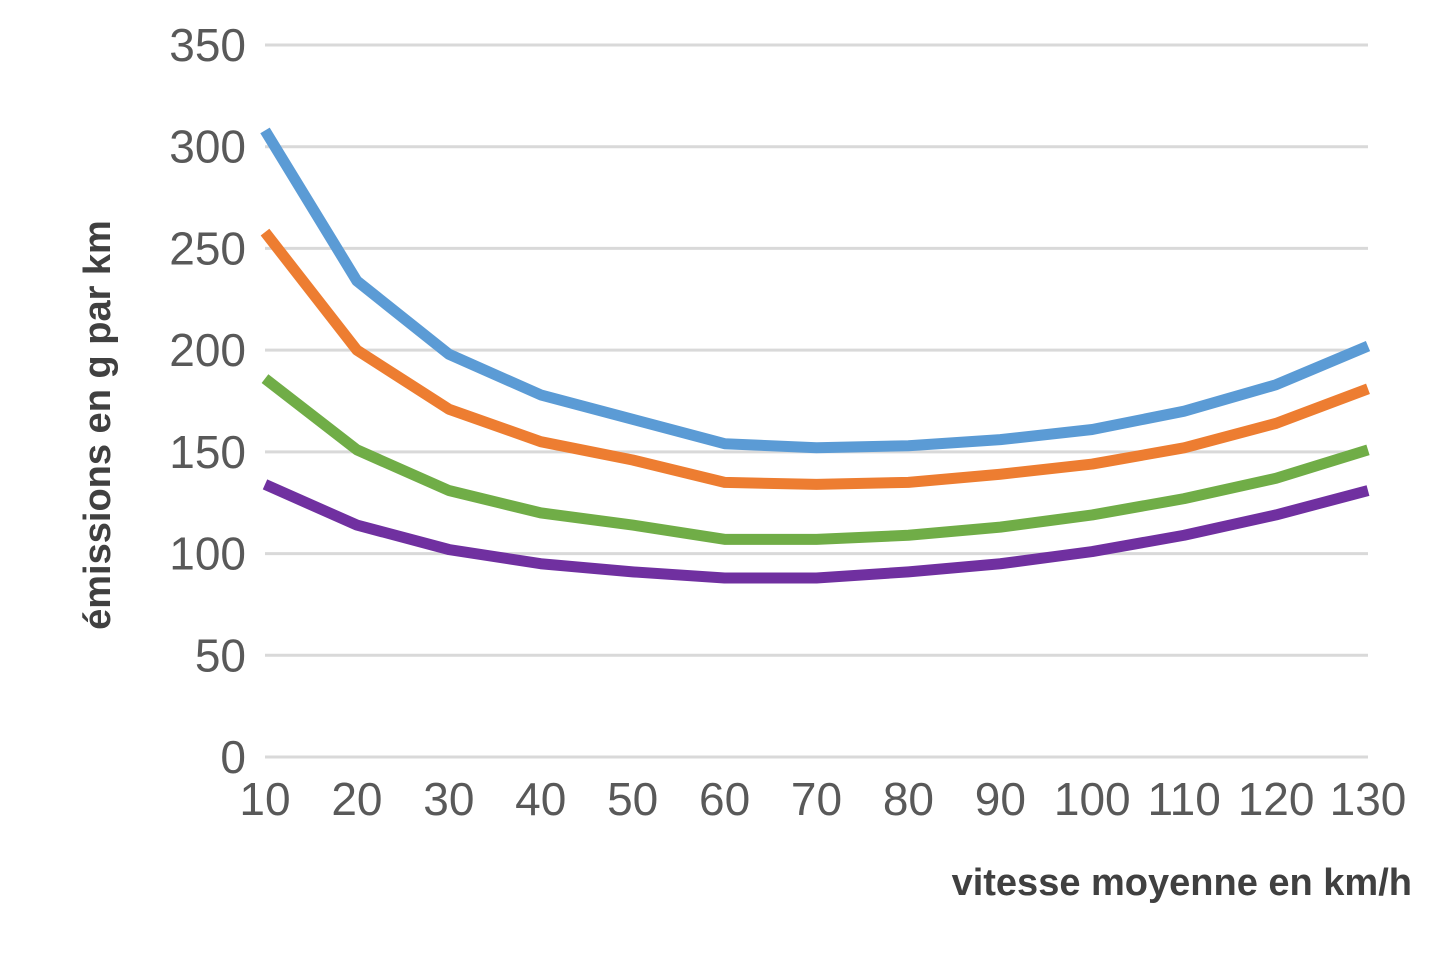 The width and height of the screenshot is (1440, 960). What do you see at coordinates (220, 655) in the screenshot?
I see `y-tick-label: 50` at bounding box center [220, 655].